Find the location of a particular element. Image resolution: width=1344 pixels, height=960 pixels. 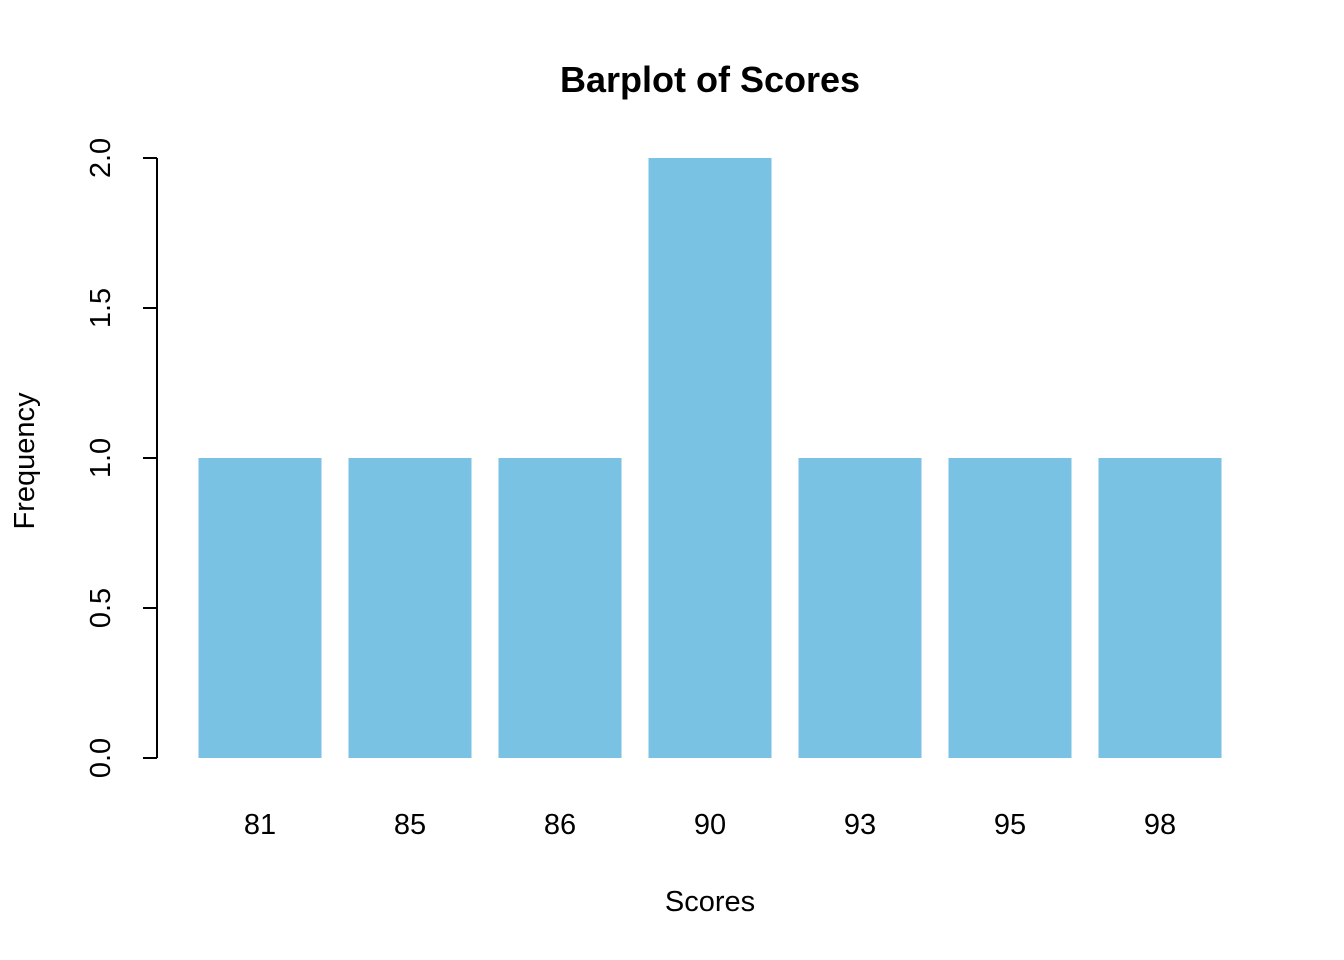

x-axis-tick-labels: 81 85 86 90 93 95 98 is located at coordinates (710, 825).